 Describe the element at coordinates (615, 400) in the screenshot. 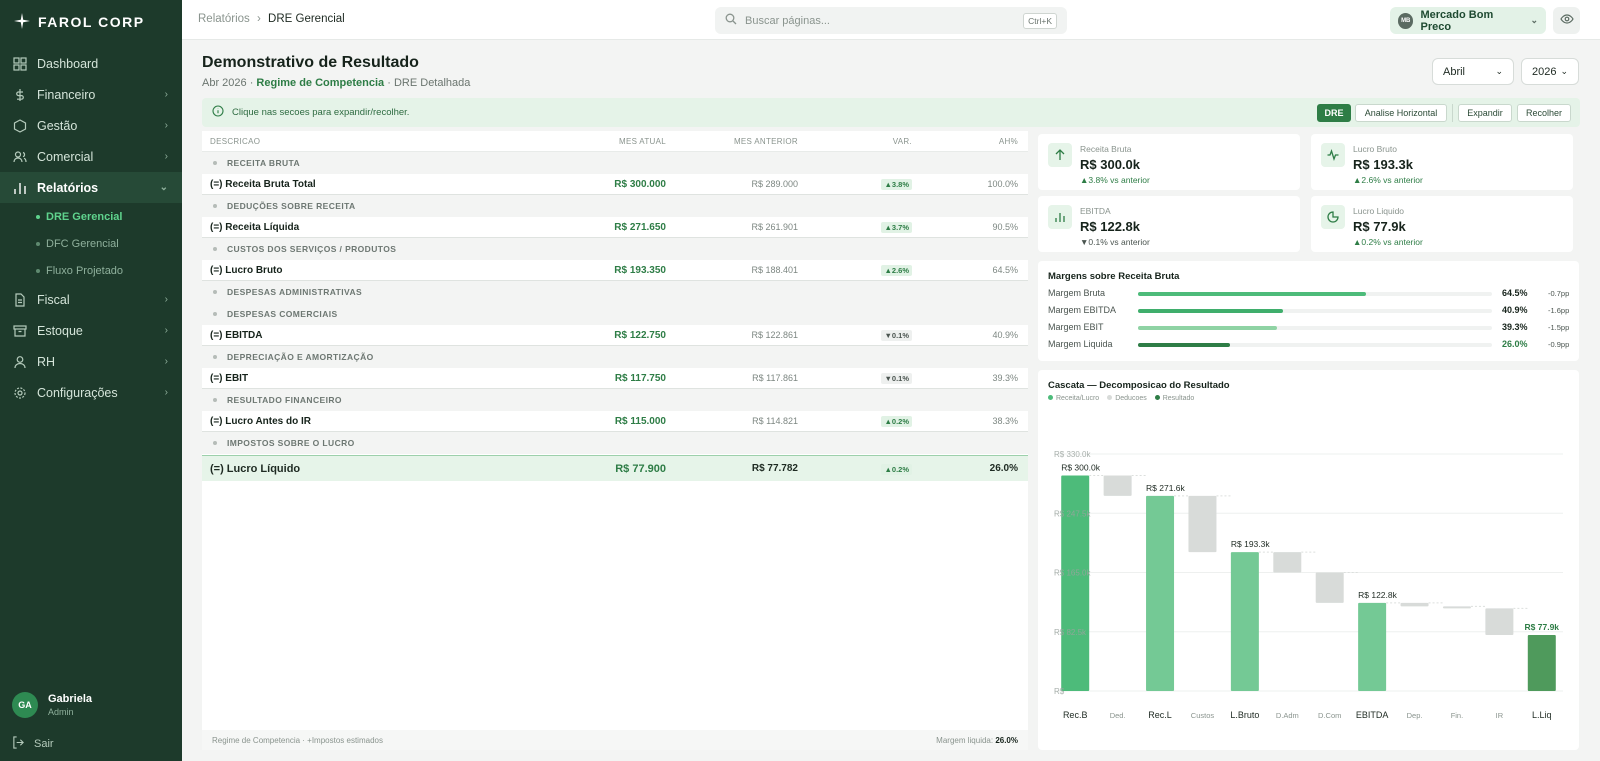

I see `section-row: RESULTADO FINANCEIRO` at that location.